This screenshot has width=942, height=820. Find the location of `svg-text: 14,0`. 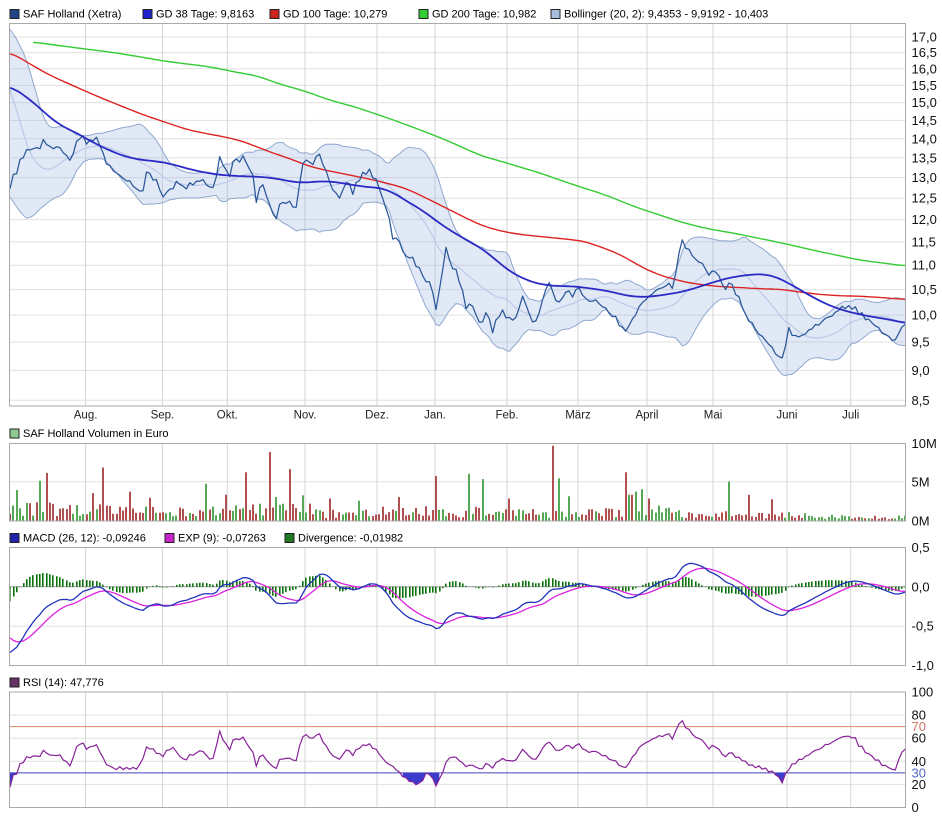

svg-text: 14,0 is located at coordinates (924, 138).